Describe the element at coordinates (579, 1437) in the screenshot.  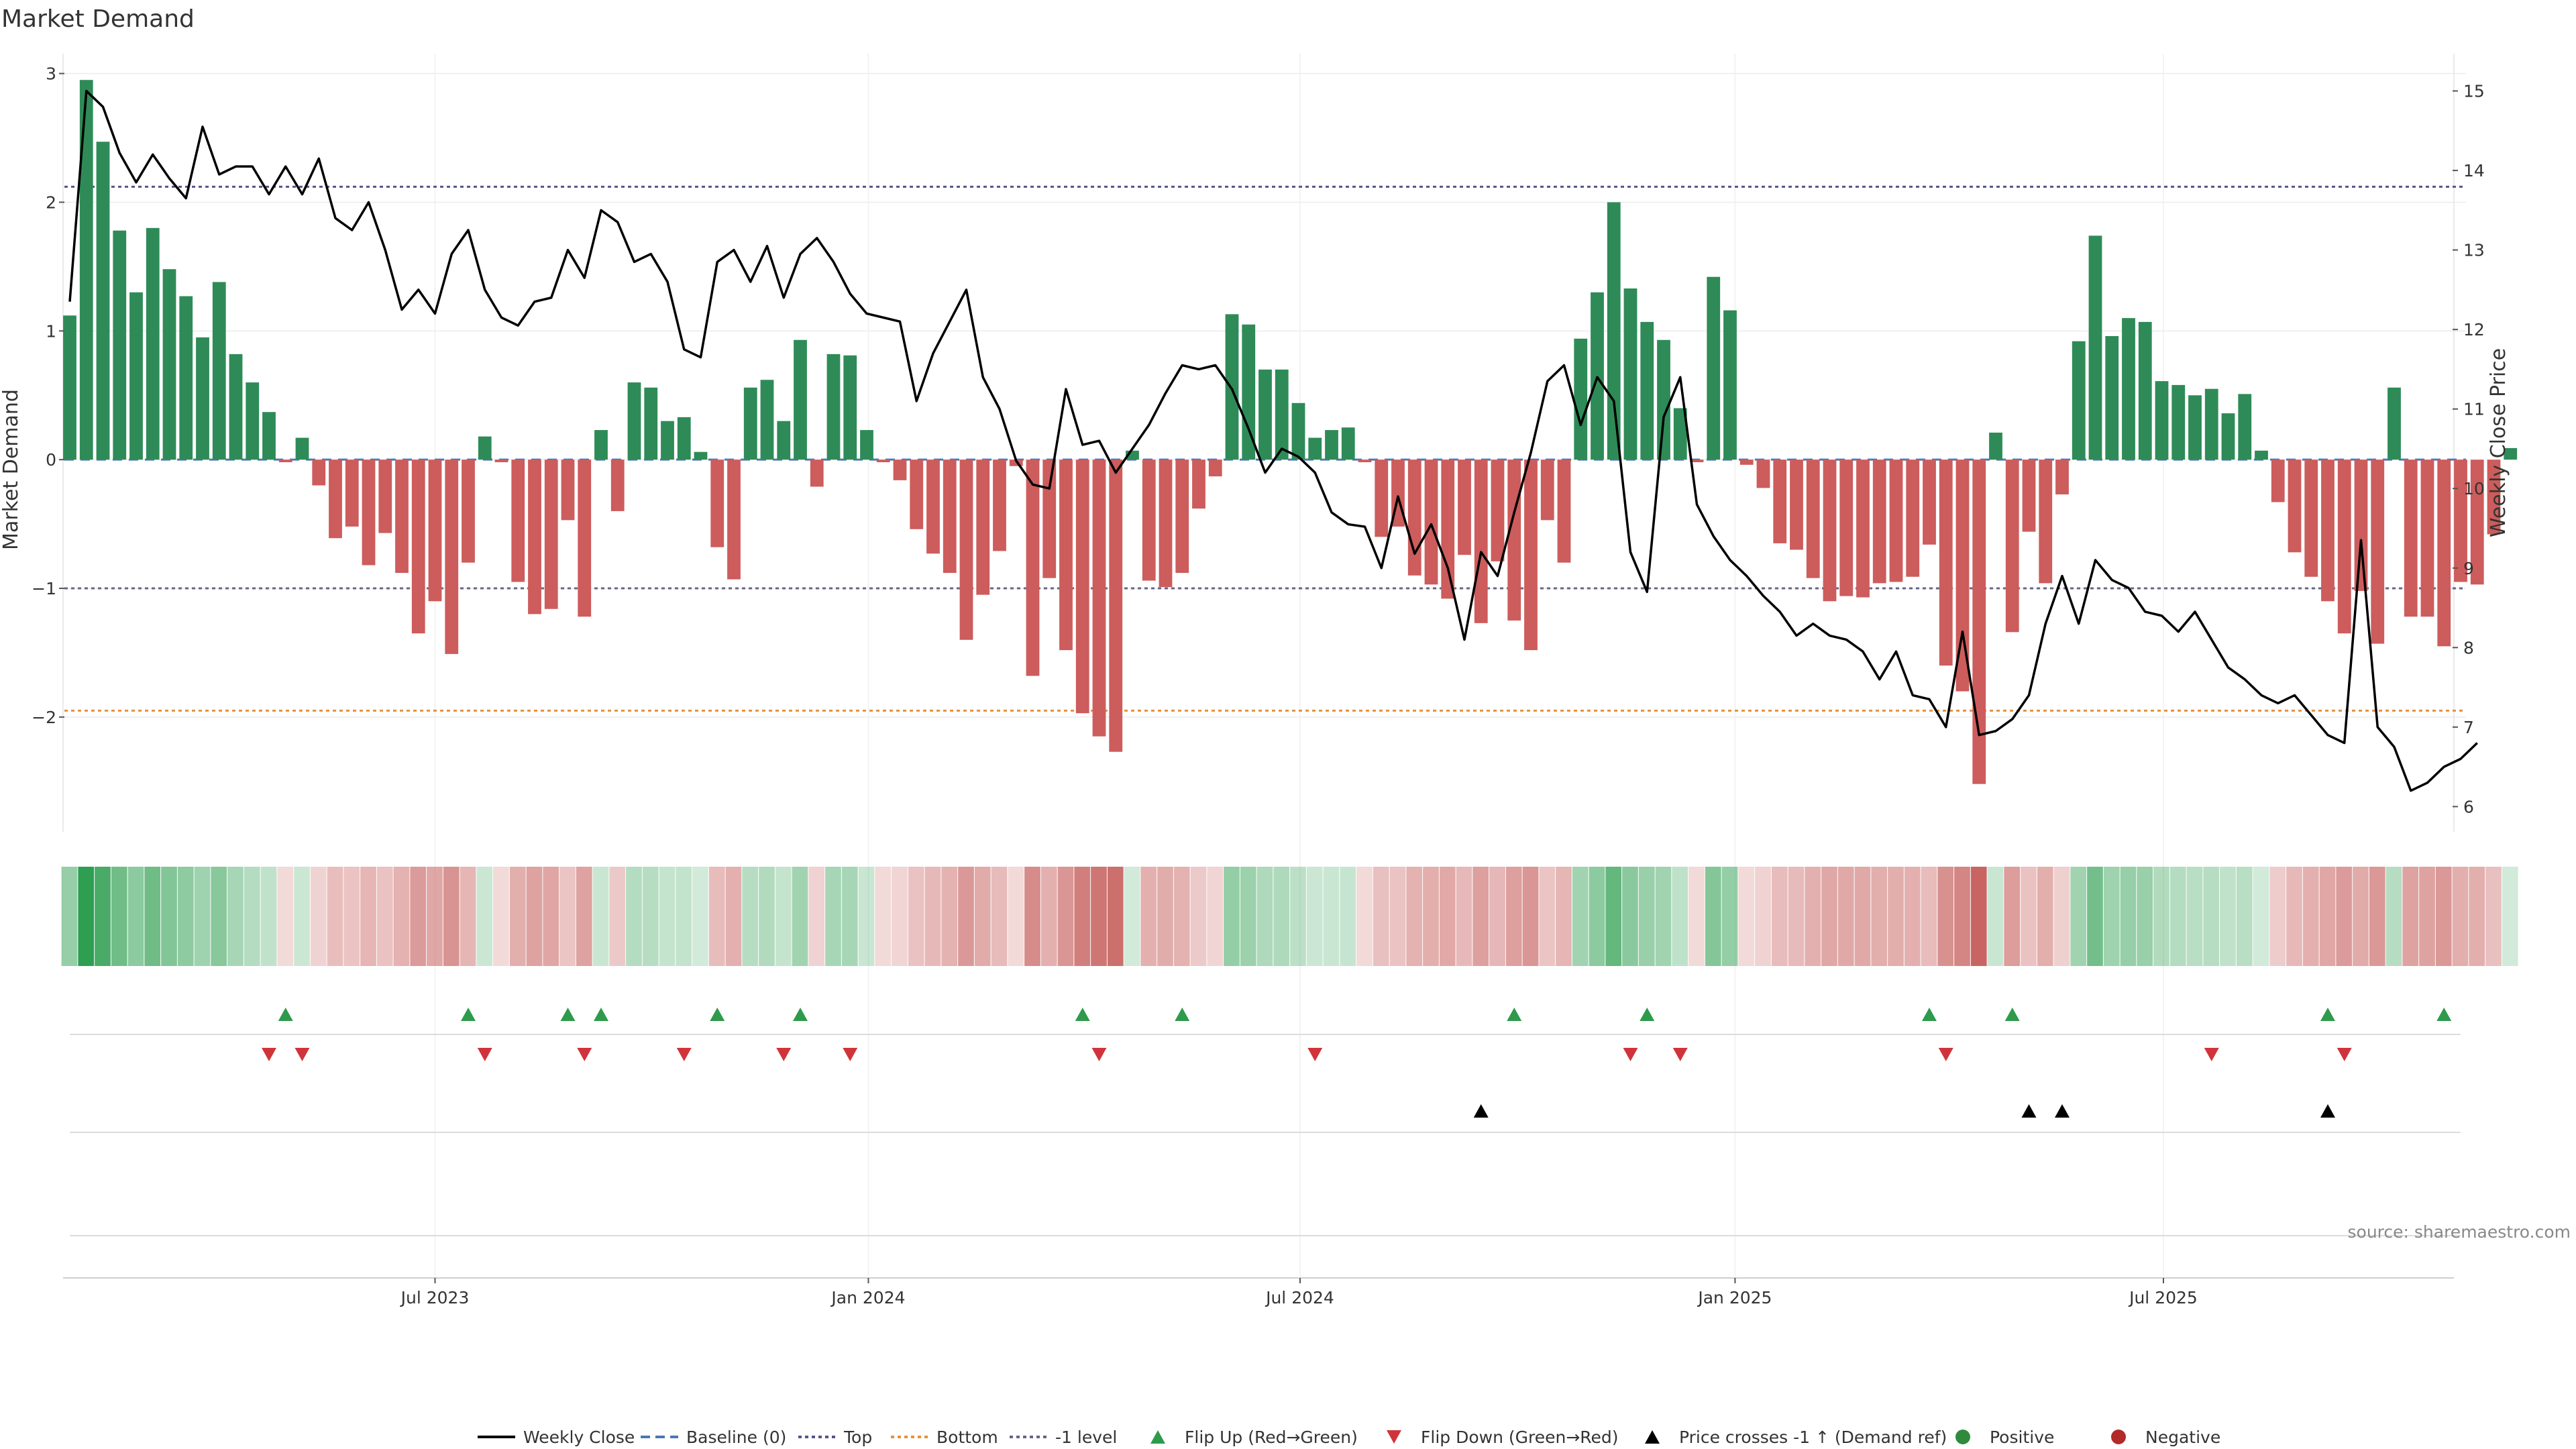
I see `legend-label: Weekly Close` at that location.